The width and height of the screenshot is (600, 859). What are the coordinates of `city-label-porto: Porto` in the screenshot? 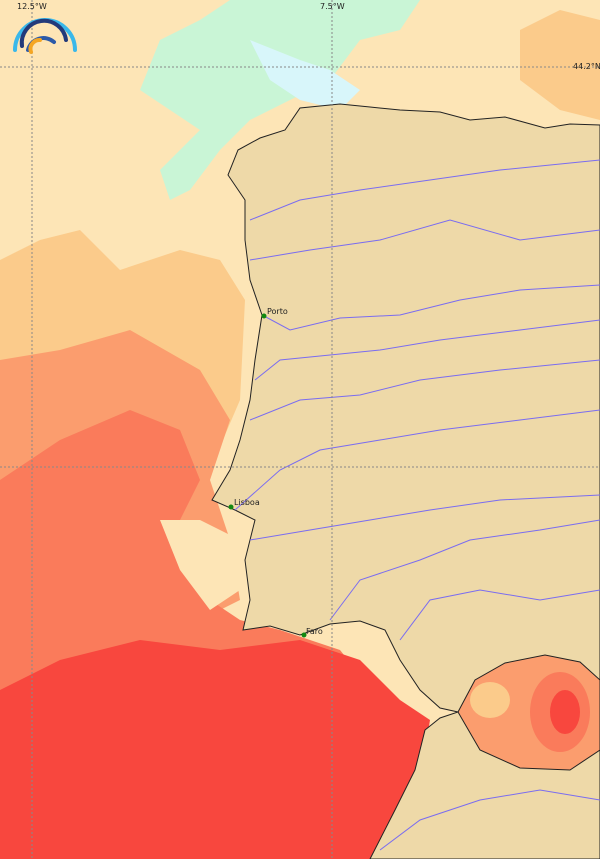 It's located at (277, 311).